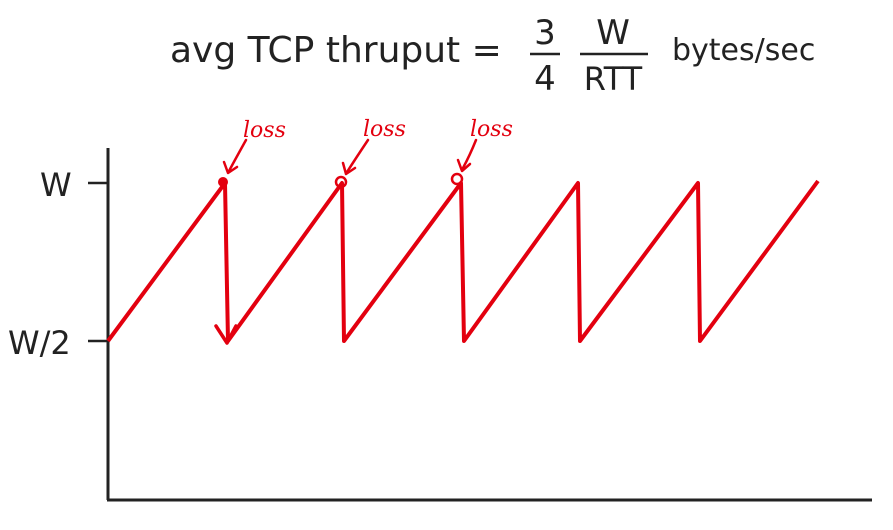 This screenshot has height=530, width=893. I want to click on throughput-formula: avg TCP thruput = 3 4 W RTT bytes/sec, so click(492, 56).